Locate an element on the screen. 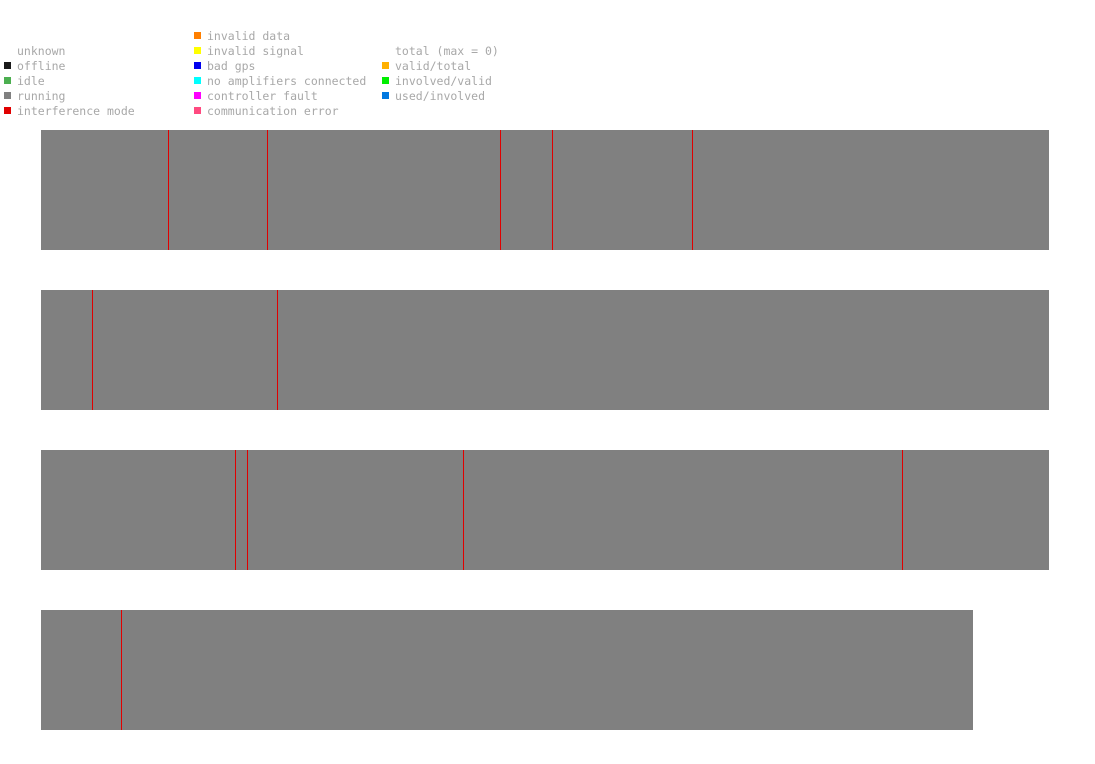 Image resolution: width=1095 pixels, height=764 pixels. legend-label: invalid signal is located at coordinates (255, 51).